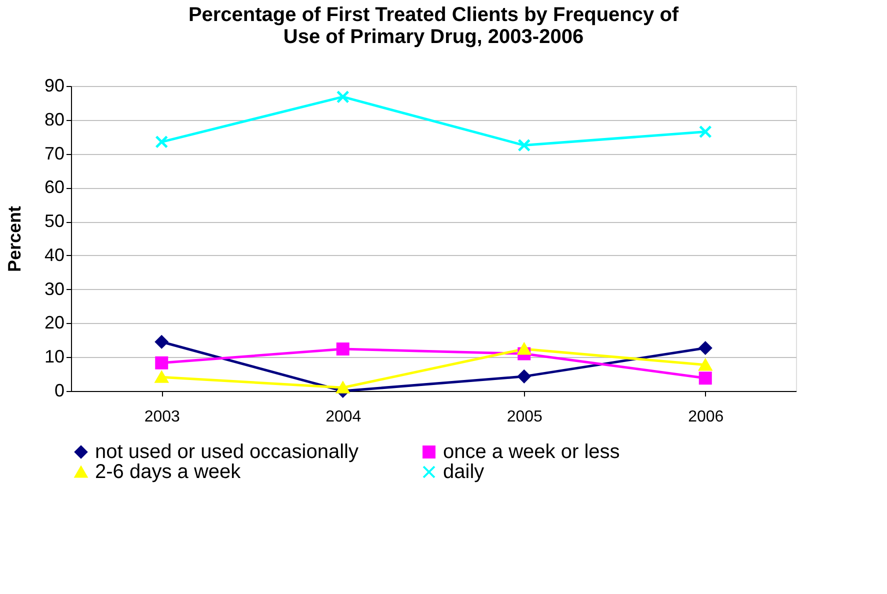  I want to click on y-tick-label: 70, so click(54, 153).